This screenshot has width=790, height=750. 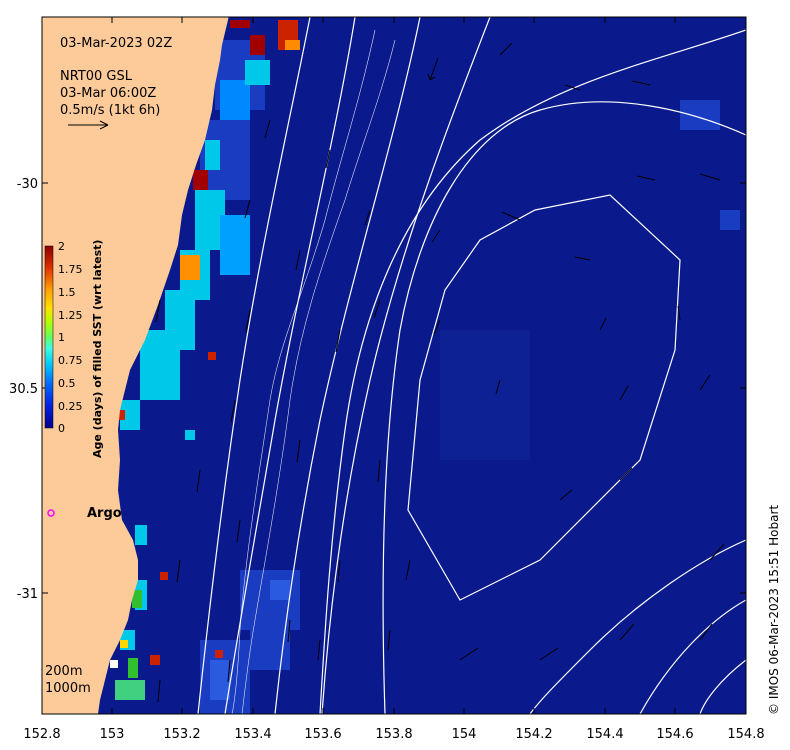 I want to click on x-tick-label: 153.2, so click(x=181, y=734).